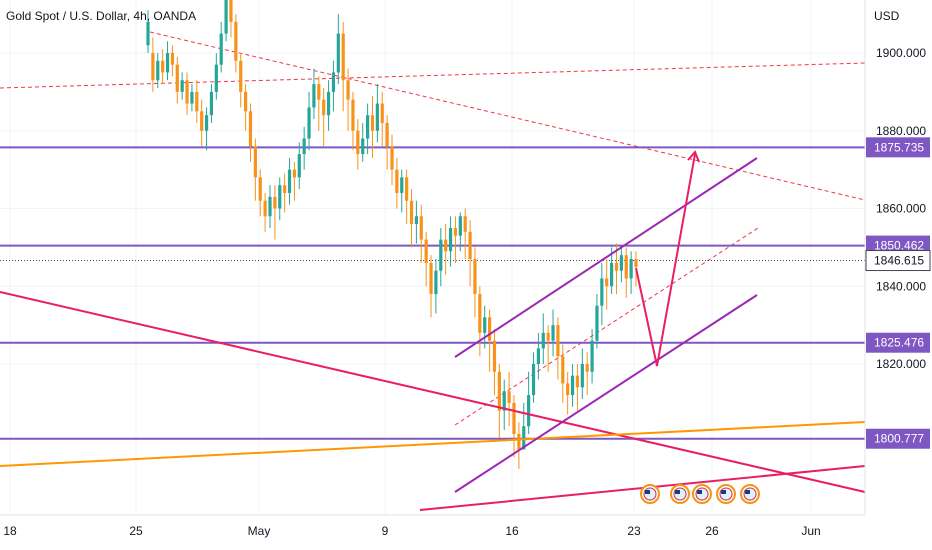 This screenshot has height=550, width=932. Describe the element at coordinates (898, 438) in the screenshot. I see `price-tag: 1800.777` at that location.